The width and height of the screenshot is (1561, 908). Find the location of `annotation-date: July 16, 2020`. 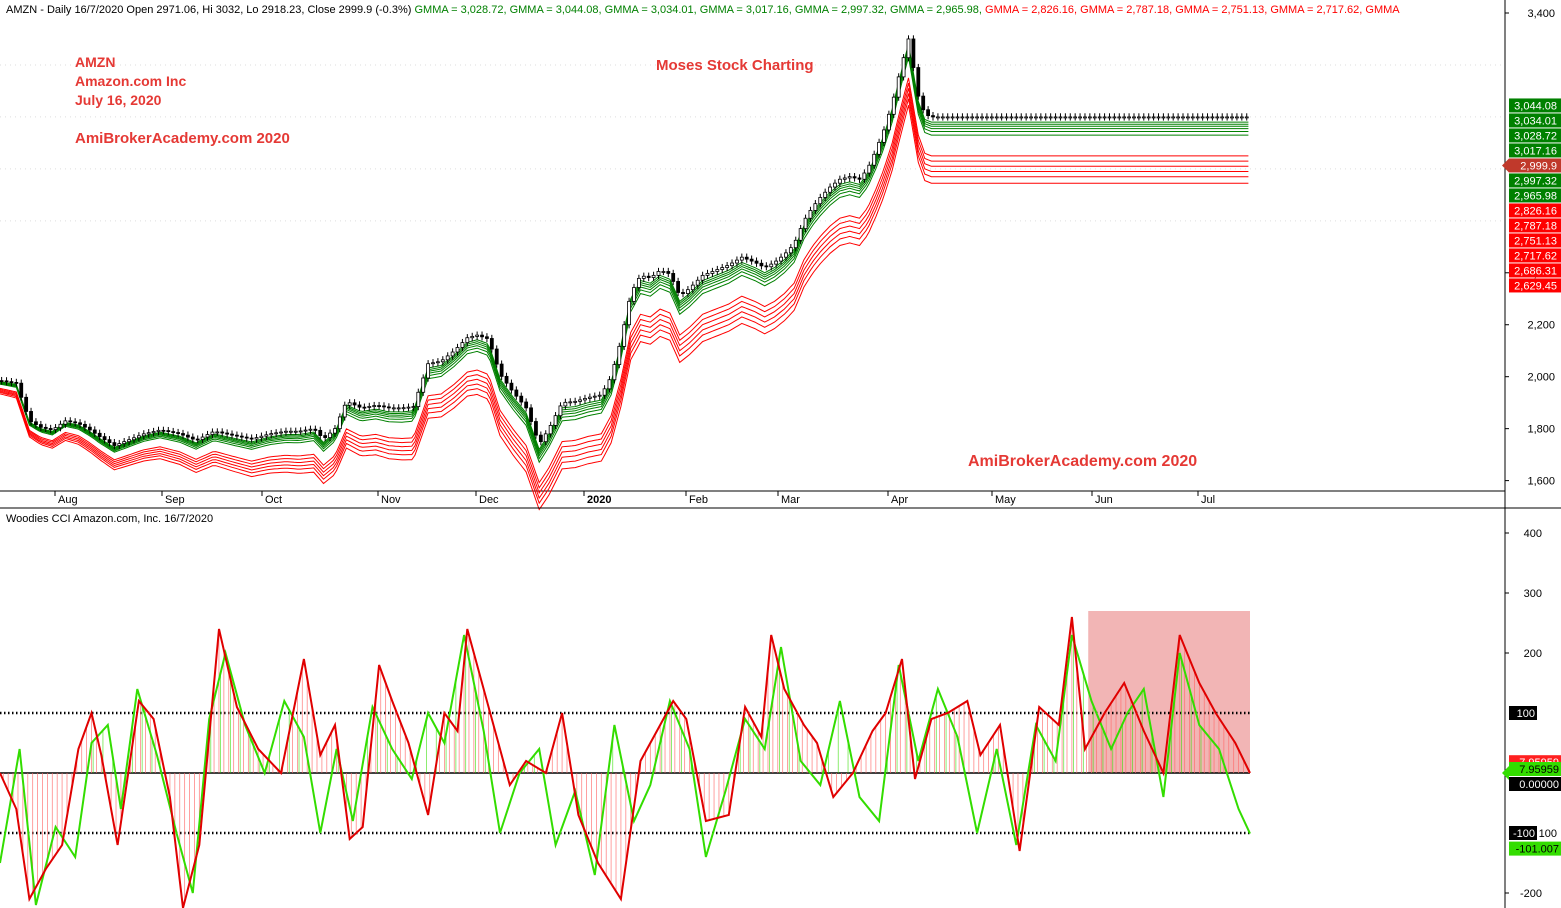

annotation-date: July 16, 2020 is located at coordinates (118, 100).